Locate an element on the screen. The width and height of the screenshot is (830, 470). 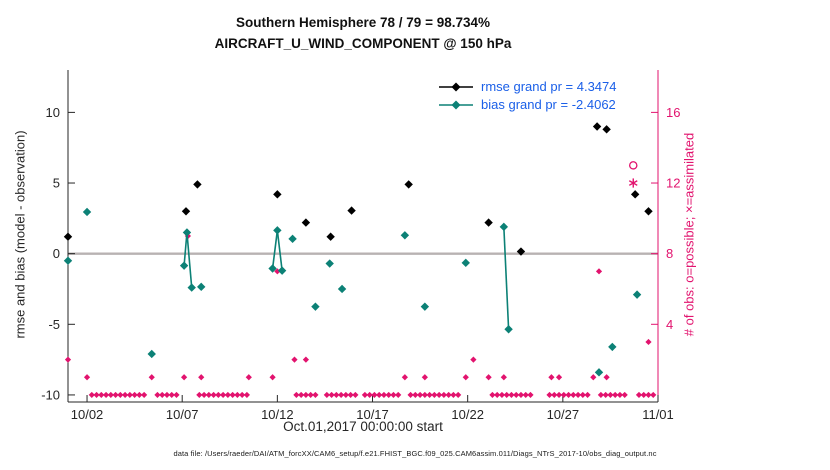
rmse-legend-marker-icon is located at coordinates (456, 86).